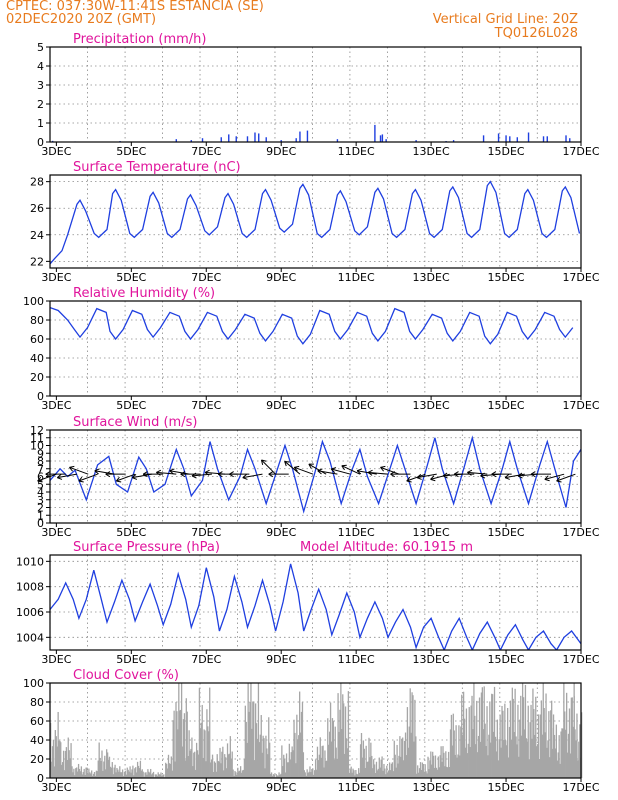 Image resolution: width=618 pixels, height=800 pixels. Describe the element at coordinates (56, 277) in the screenshot. I see `x-tick-label: 3DEC` at that location.